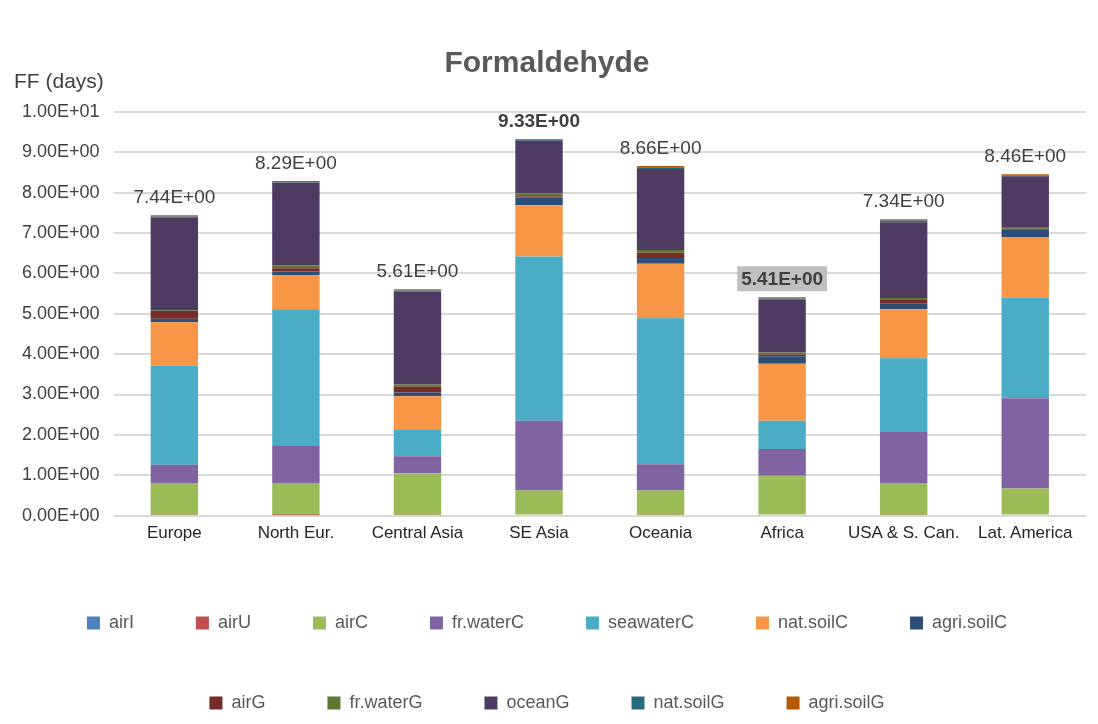 The image size is (1098, 724). I want to click on x-tick-label: Lat. America, so click(1025, 533).